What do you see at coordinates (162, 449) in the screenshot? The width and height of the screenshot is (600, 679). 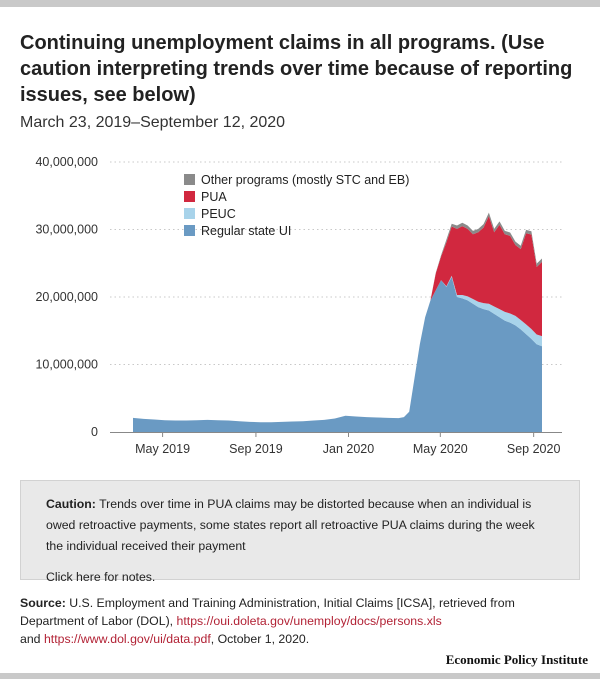 I see `x-tick-label: May 2019` at bounding box center [162, 449].